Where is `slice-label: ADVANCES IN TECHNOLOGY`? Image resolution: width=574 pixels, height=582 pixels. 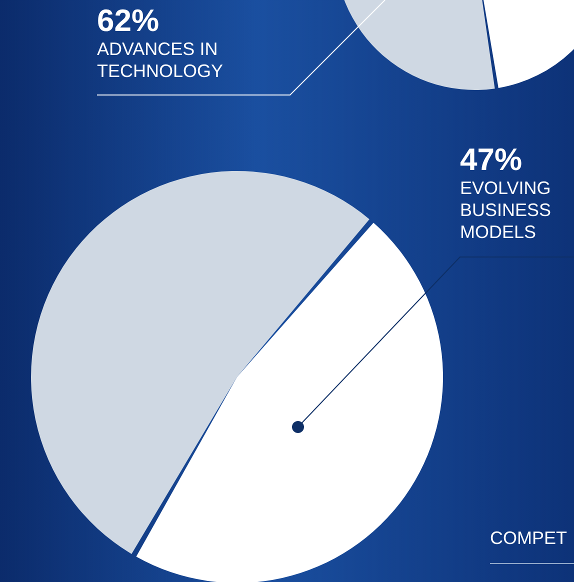 slice-label: ADVANCES IN TECHNOLOGY is located at coordinates (160, 60).